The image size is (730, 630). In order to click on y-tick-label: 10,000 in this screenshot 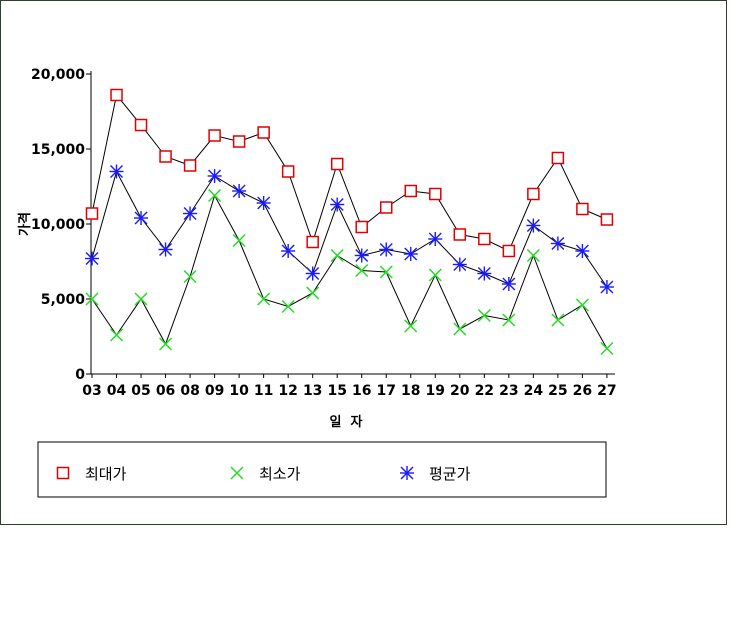, I will do `click(58, 225)`.